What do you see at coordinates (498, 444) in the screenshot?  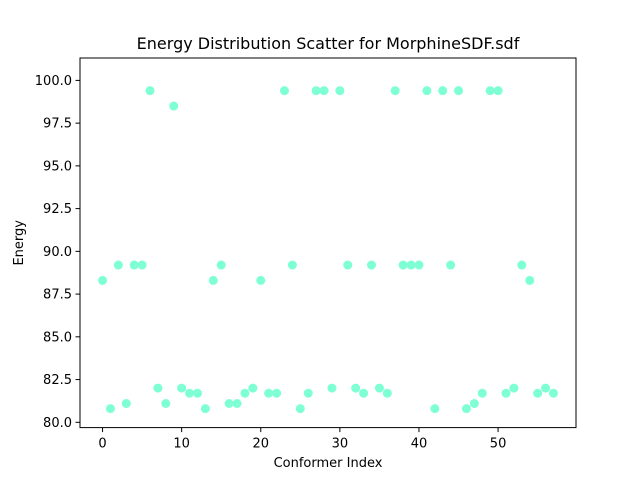 I see `x-tick-label: 50` at bounding box center [498, 444].